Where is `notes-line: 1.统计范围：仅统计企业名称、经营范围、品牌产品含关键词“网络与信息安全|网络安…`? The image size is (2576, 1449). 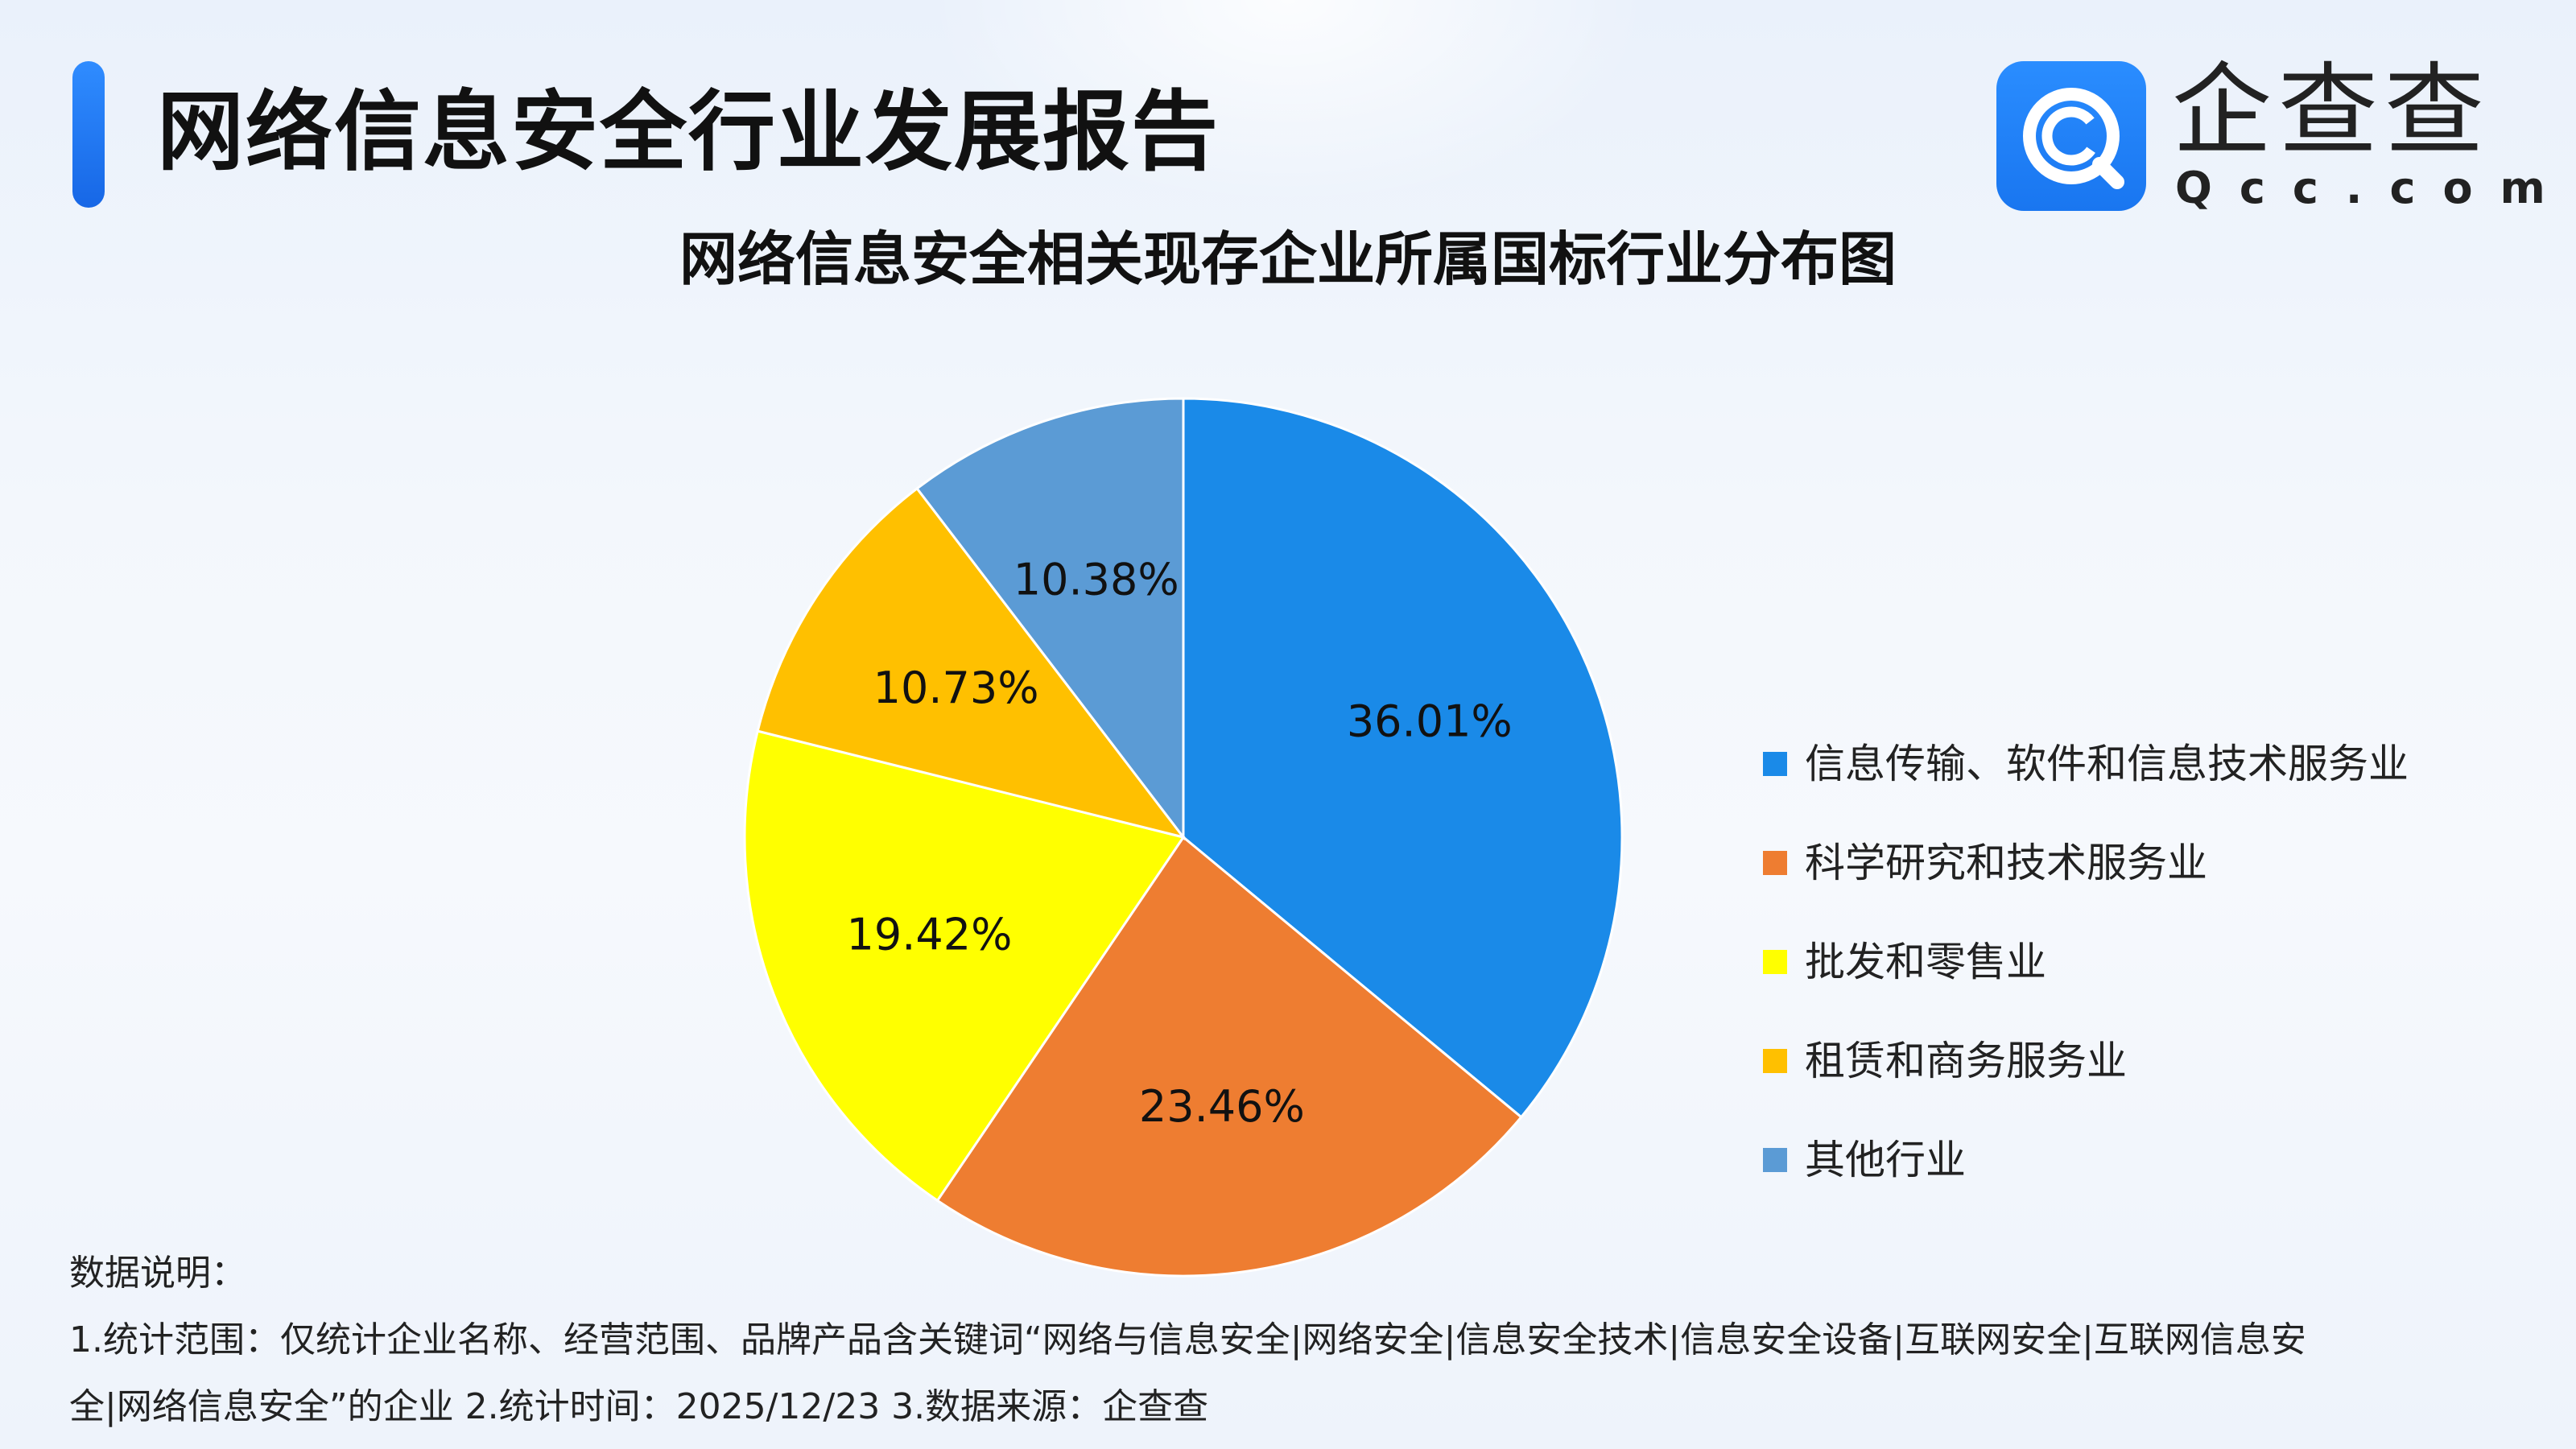 notes-line: 1.统计范围：仅统计企业名称、经营范围、品牌产品含关键词“网络与信息安全|网络安… is located at coordinates (1187, 1339).